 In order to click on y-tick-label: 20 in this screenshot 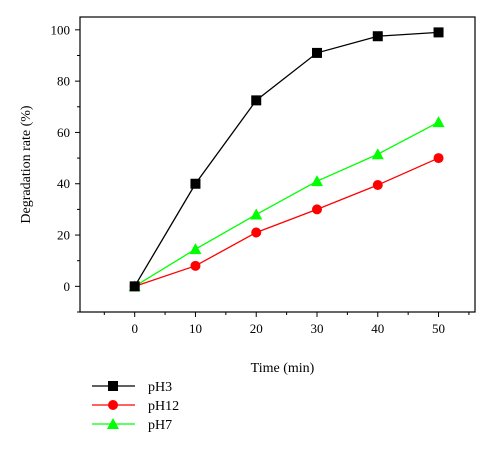, I will do `click(63, 235)`.